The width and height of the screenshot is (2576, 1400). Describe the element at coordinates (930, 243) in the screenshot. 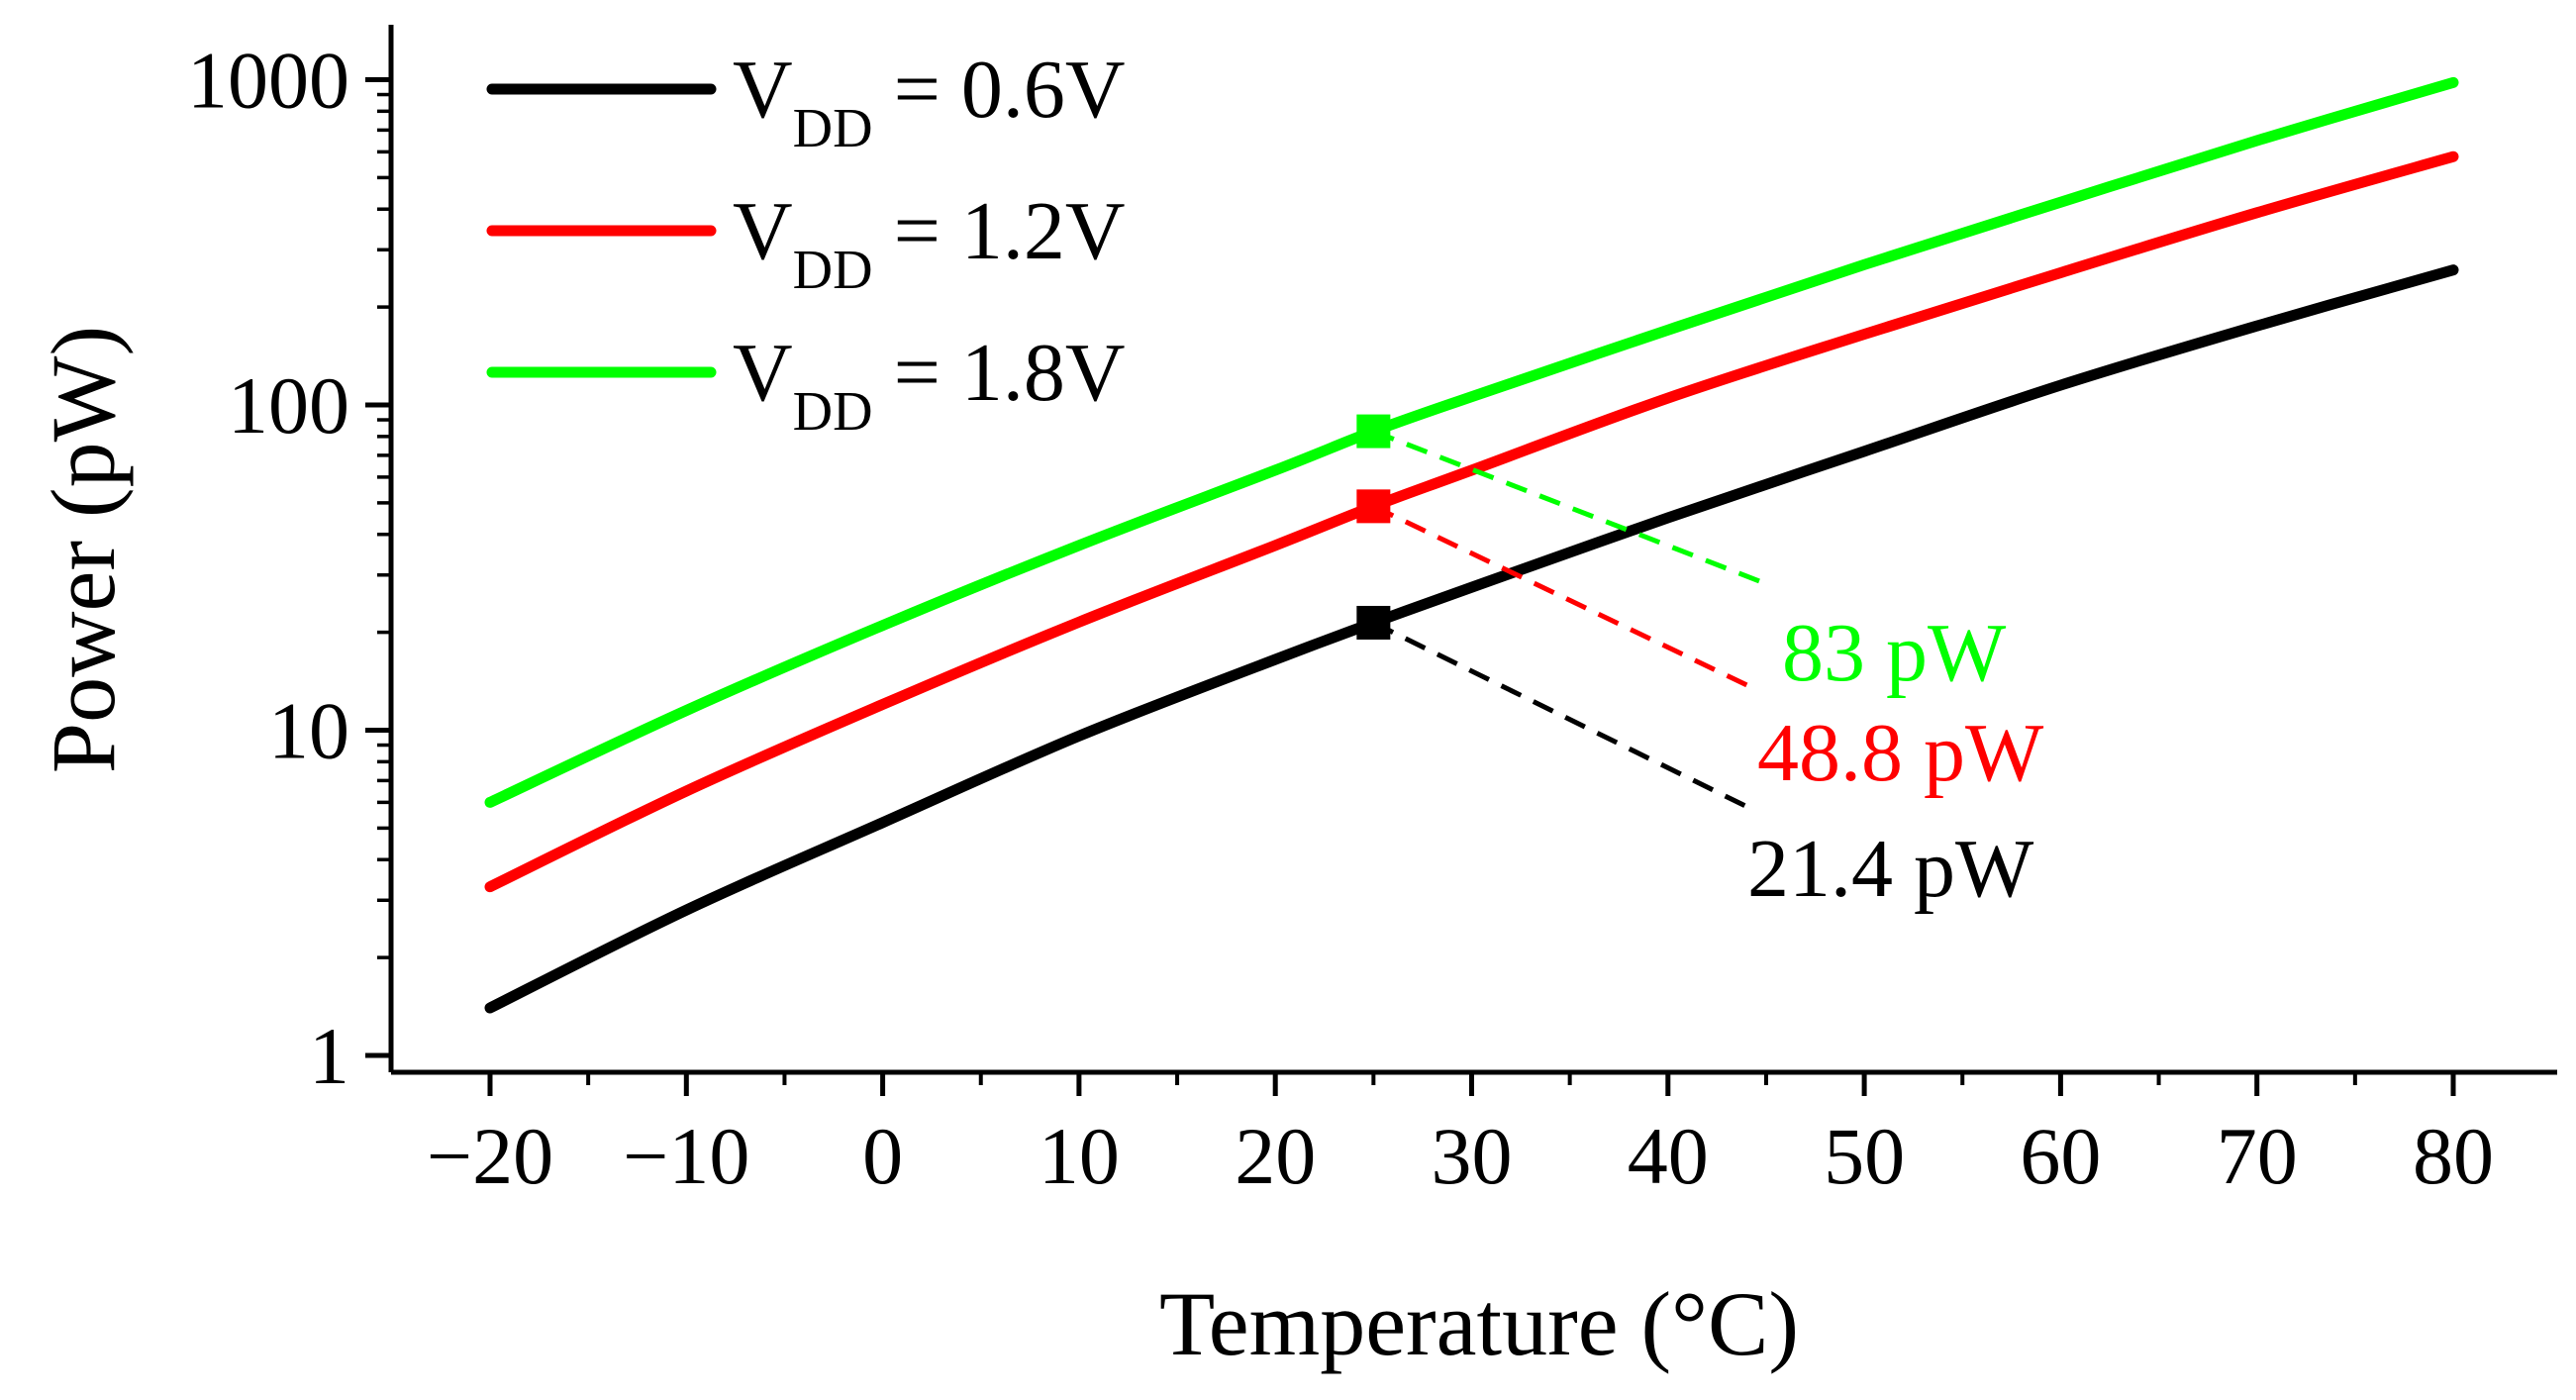

I see `legend-label-2: VDD = 1.2V` at that location.